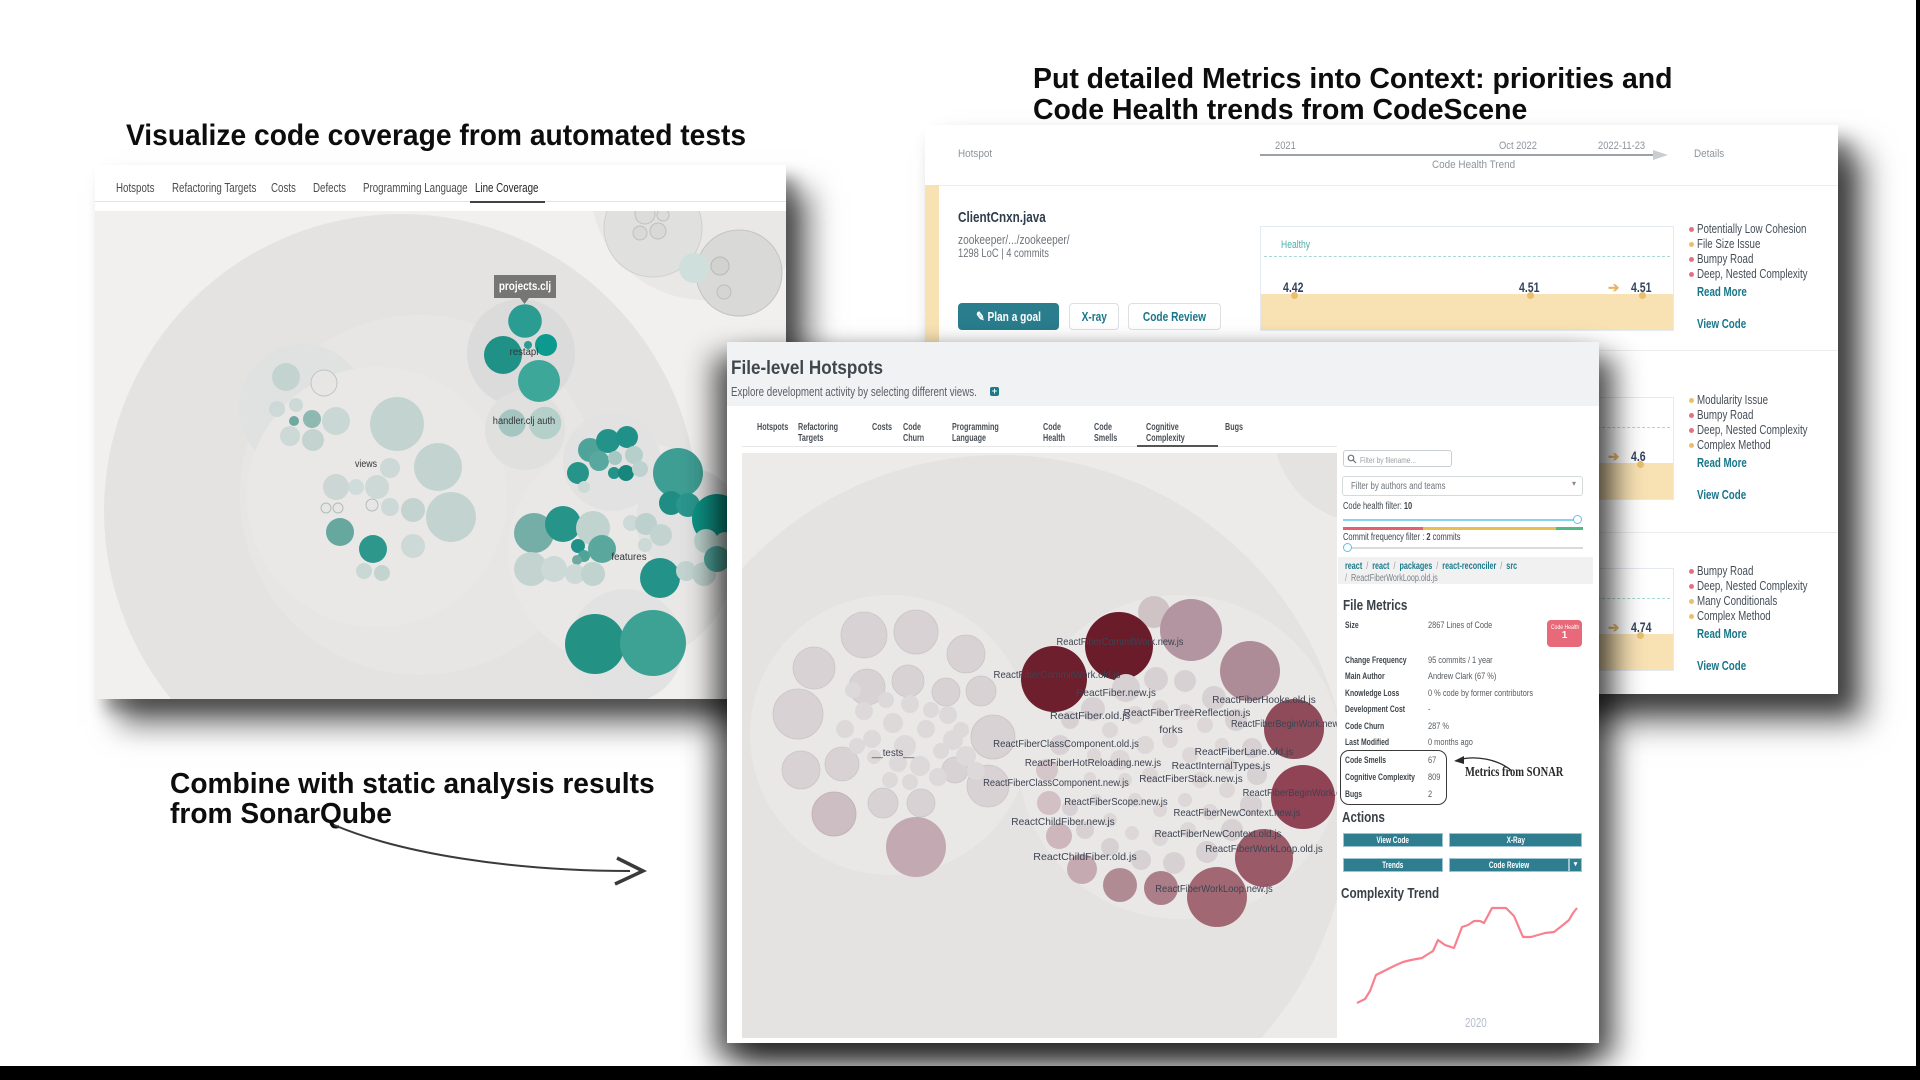 The height and width of the screenshot is (1080, 1920). What do you see at coordinates (1057, 675) in the screenshot?
I see `svg-text: ReactFiberCommitWork.old.js` at bounding box center [1057, 675].